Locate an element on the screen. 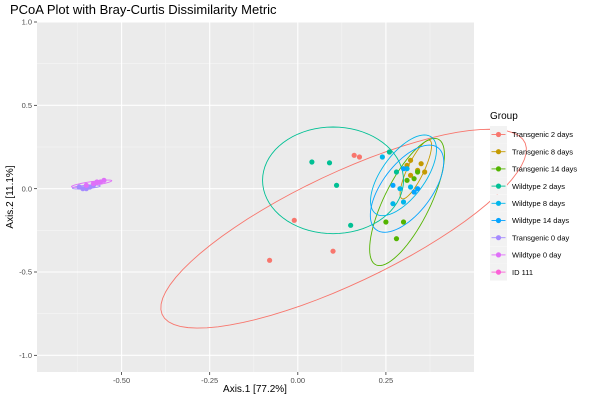  legend-item-transgenic-14-days: Transgenic 14 days is located at coordinates (533, 169).